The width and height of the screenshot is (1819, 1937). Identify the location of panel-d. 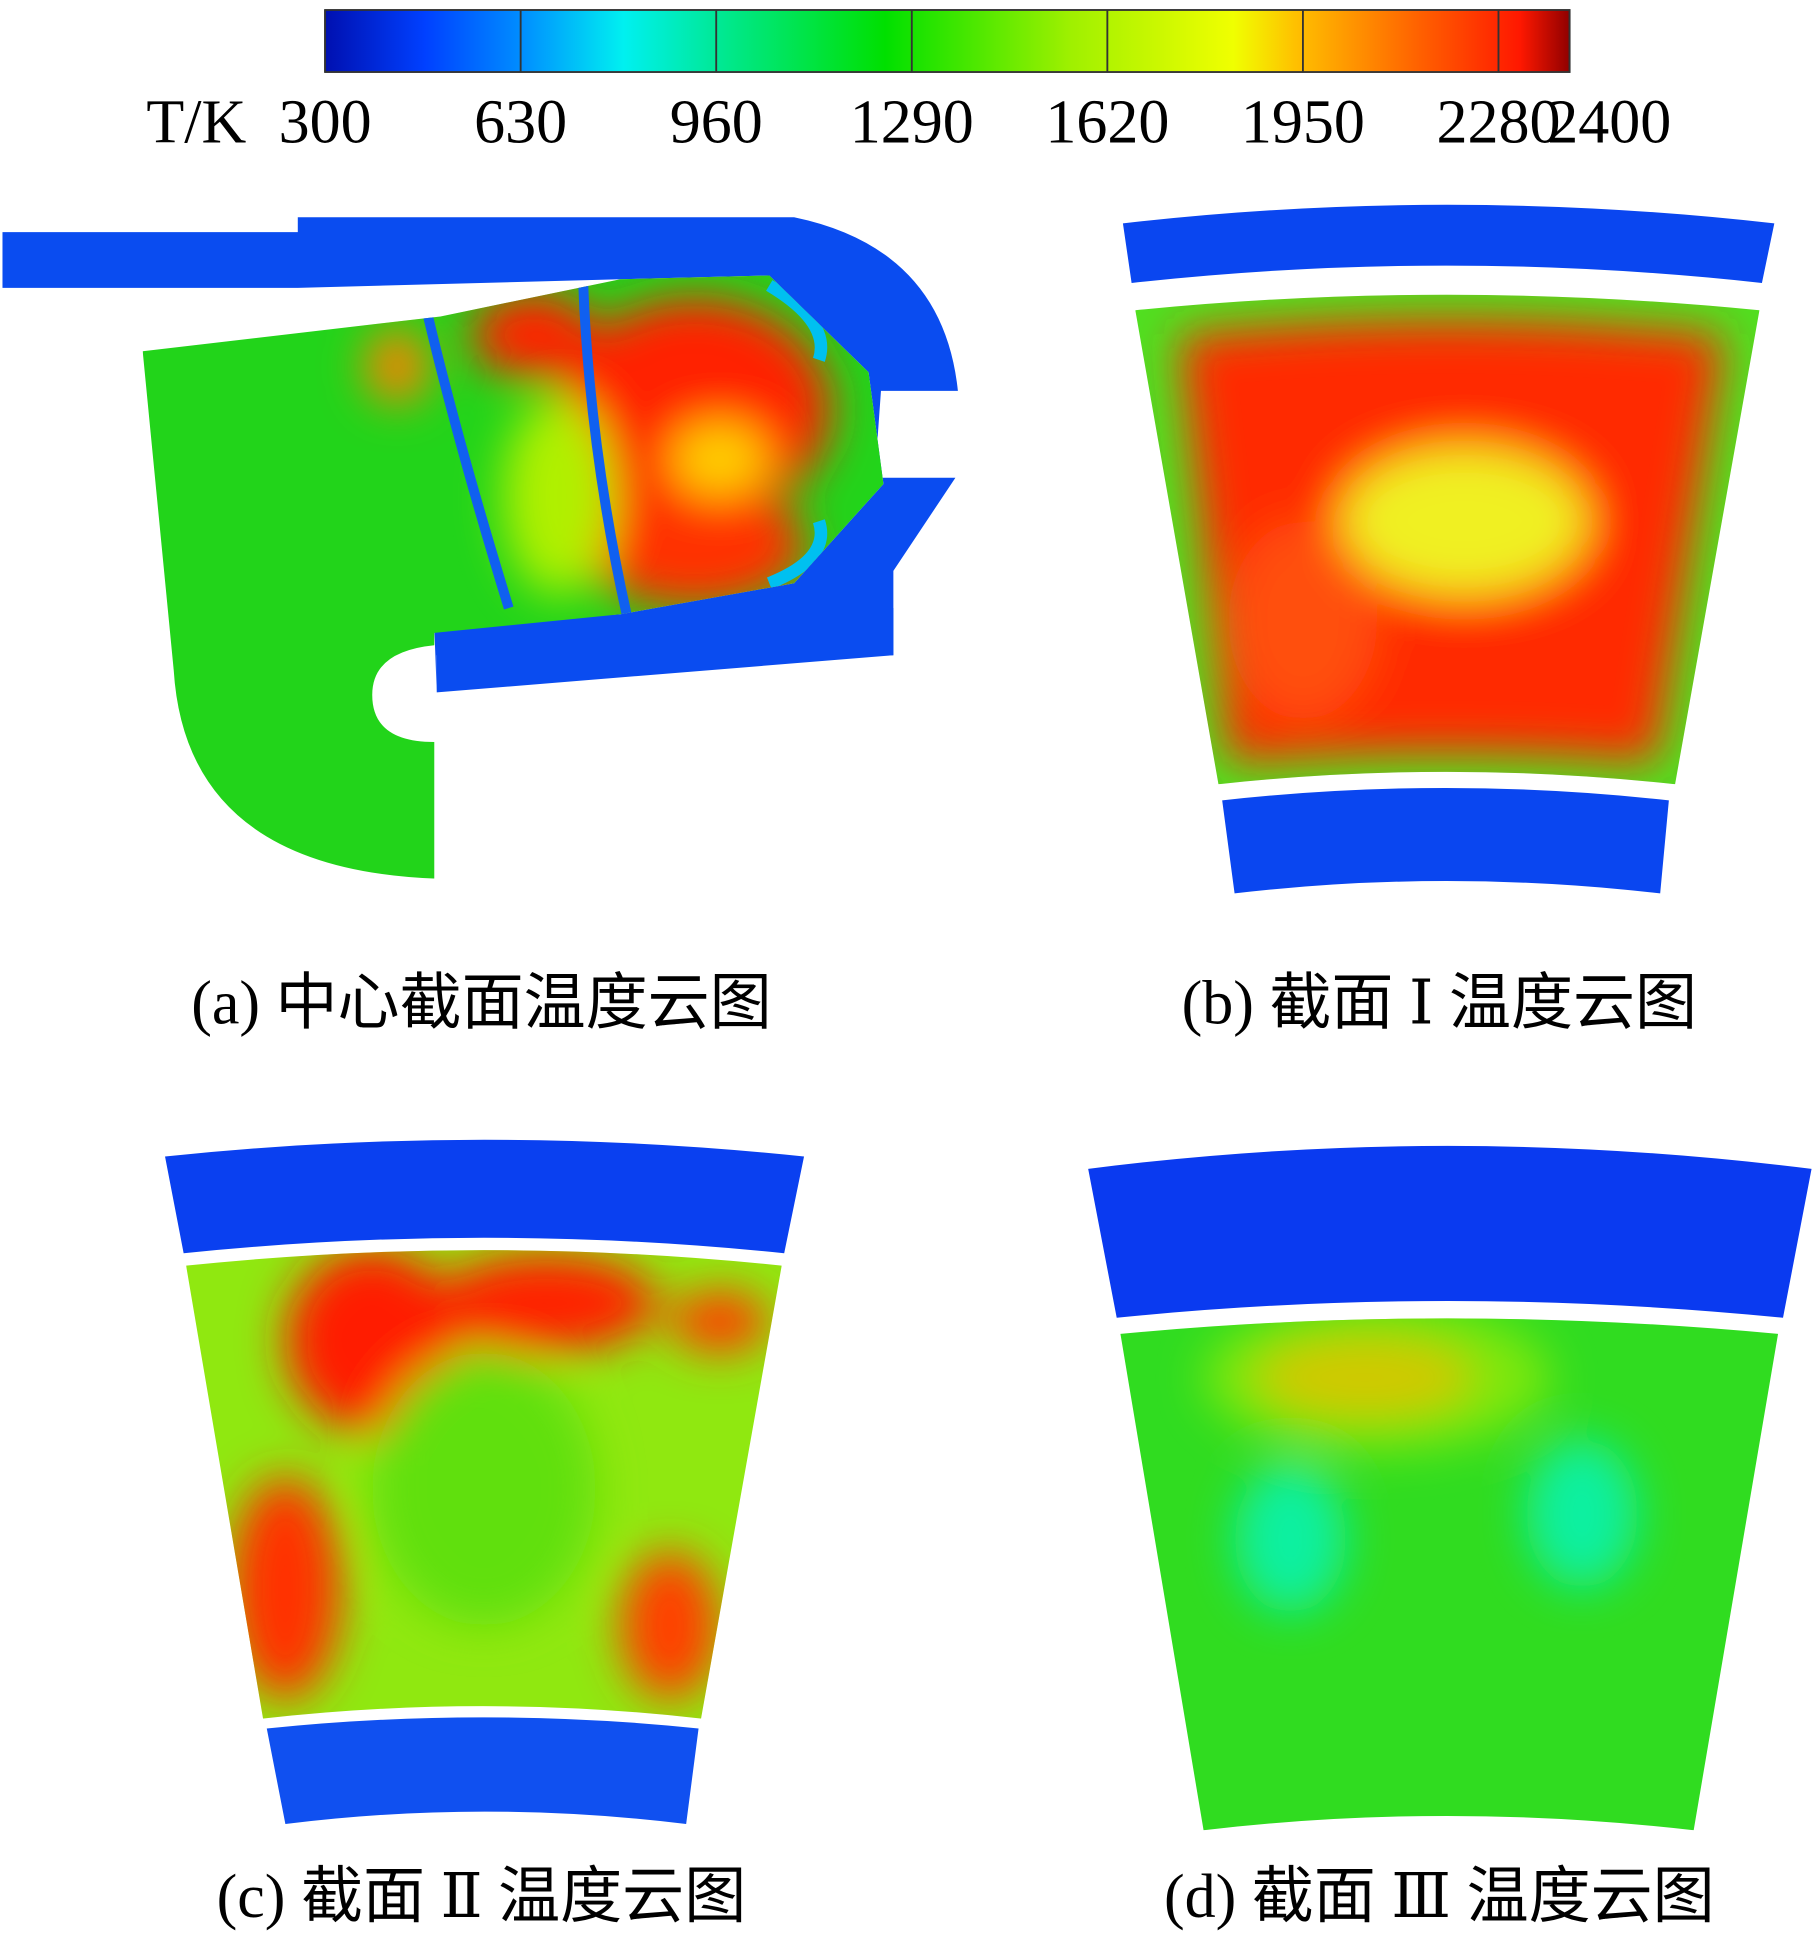
(1450, 1488).